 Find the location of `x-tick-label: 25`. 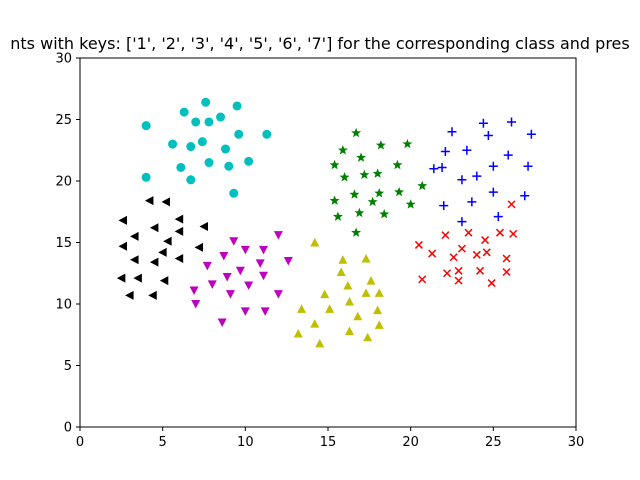

x-tick-label: 25 is located at coordinates (493, 442).